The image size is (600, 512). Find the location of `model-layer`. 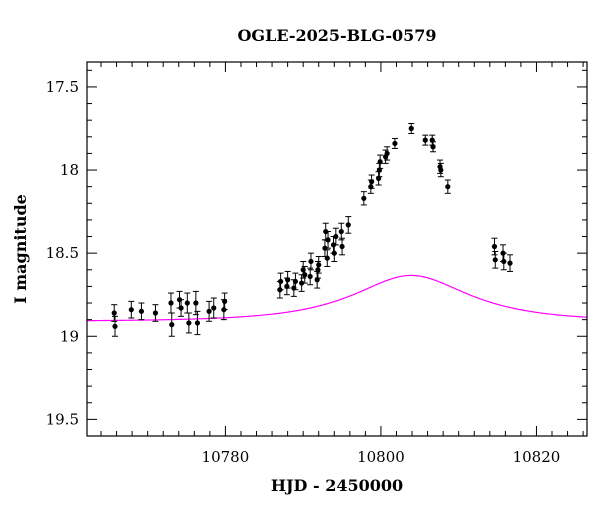

model-layer is located at coordinates (337, 298).